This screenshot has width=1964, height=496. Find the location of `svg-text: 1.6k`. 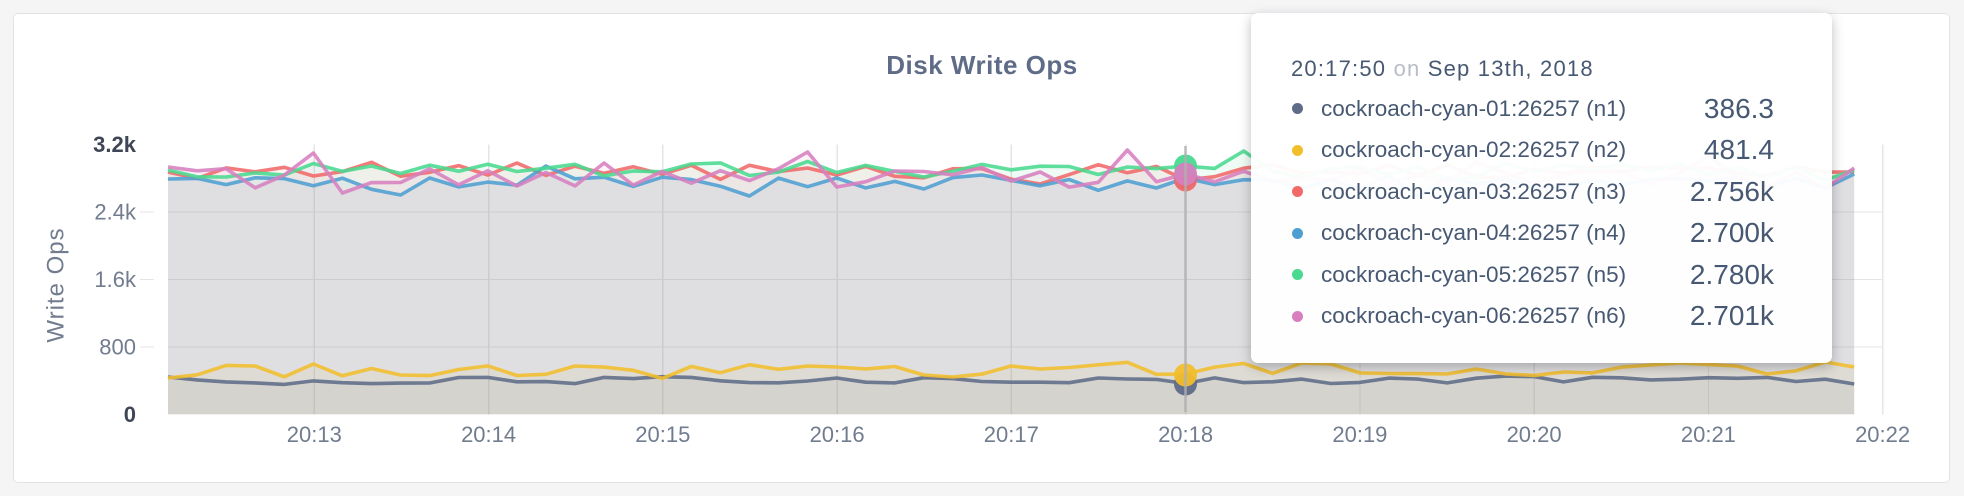

svg-text: 1.6k is located at coordinates (115, 279).